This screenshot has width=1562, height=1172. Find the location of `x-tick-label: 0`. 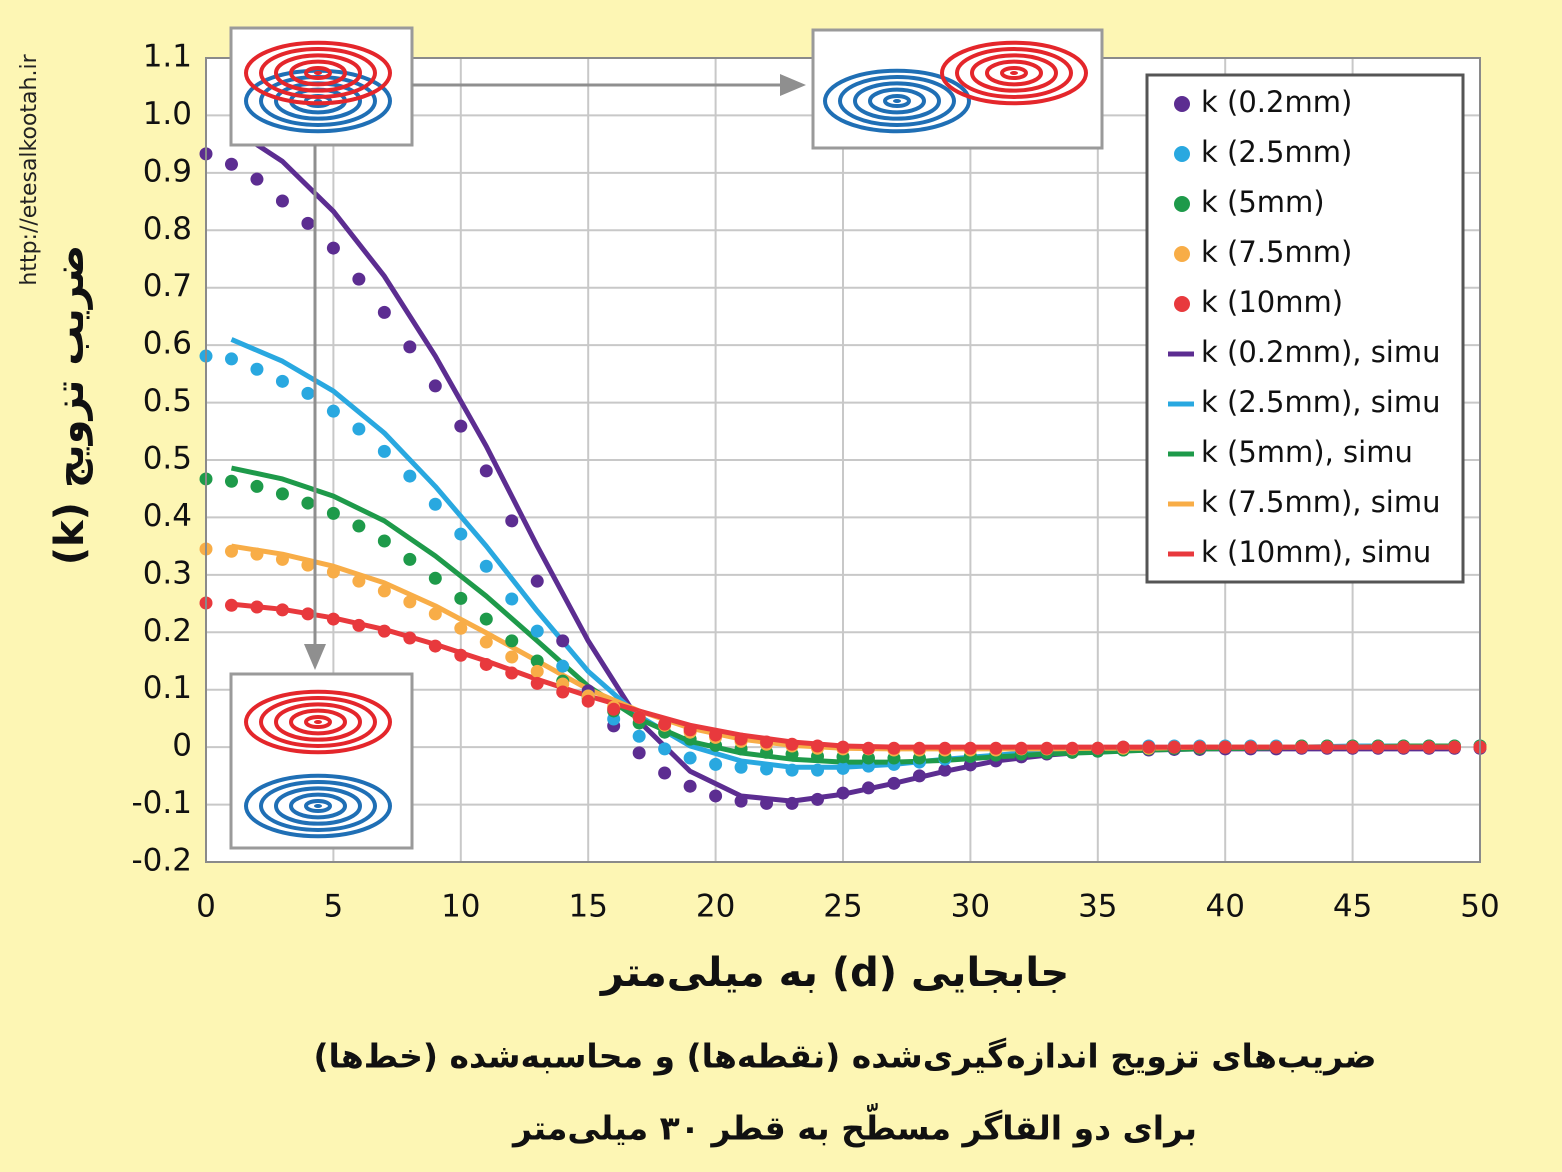

x-tick-label: 0 is located at coordinates (206, 907).